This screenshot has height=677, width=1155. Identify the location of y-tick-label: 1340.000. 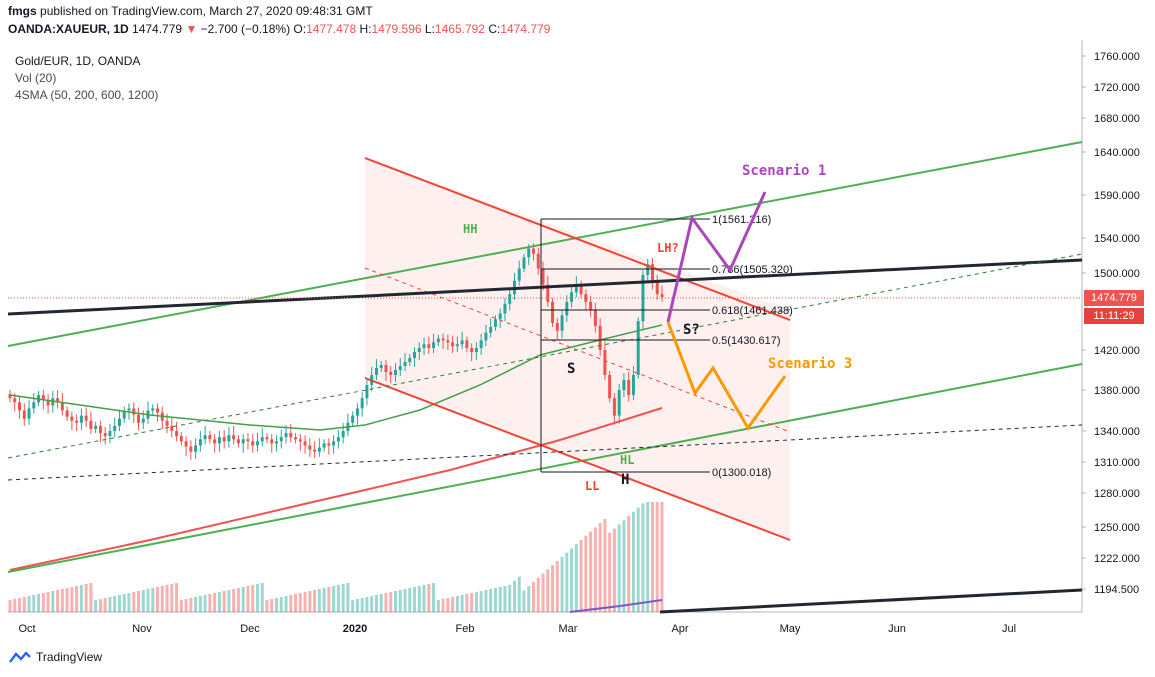
(1117, 432).